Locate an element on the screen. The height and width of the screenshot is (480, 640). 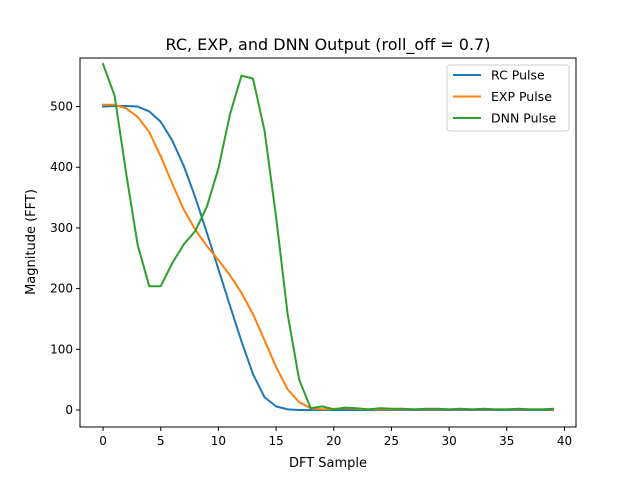
y-tick-label: 100 is located at coordinates (61, 349).